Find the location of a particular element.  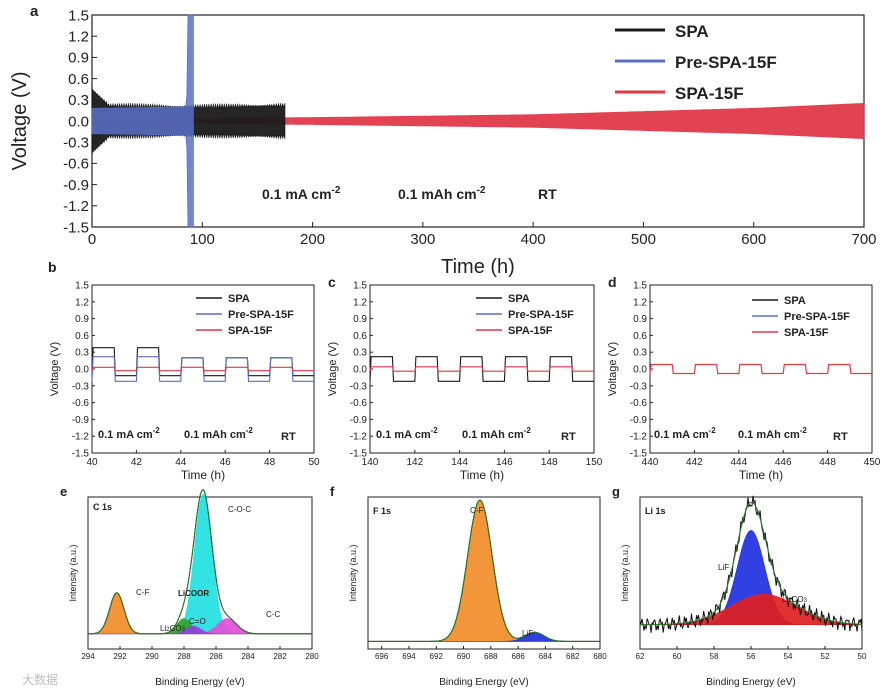

legend-label-c-pre: Pre-SPA-15F is located at coordinates (541, 315).